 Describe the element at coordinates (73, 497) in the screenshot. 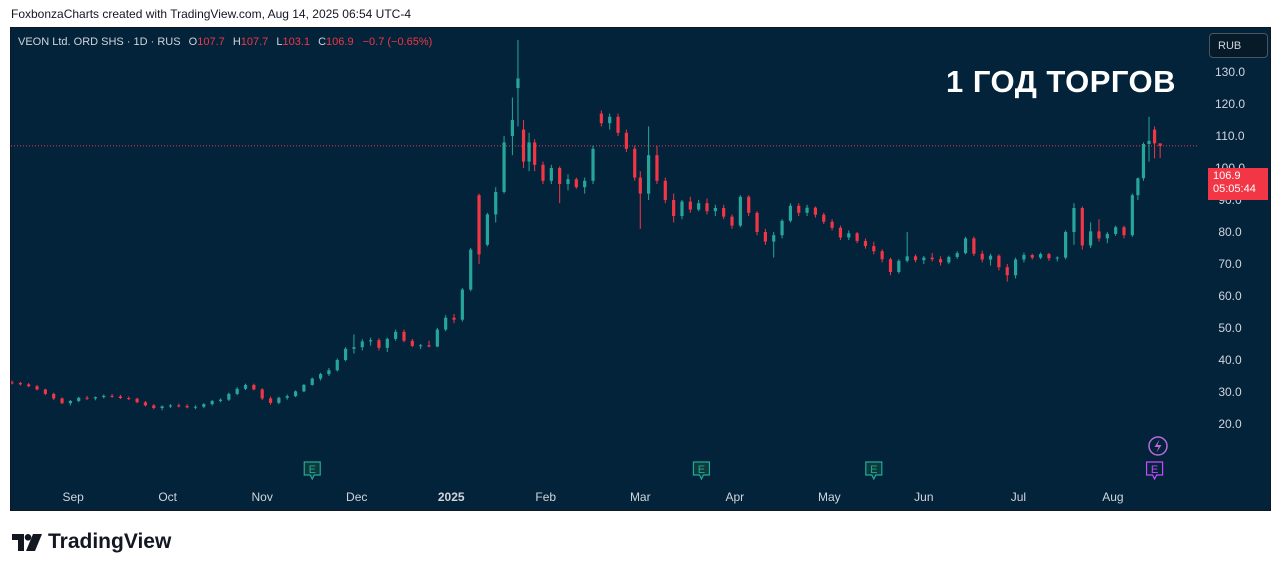

I see `time-tick-label: Sep` at that location.